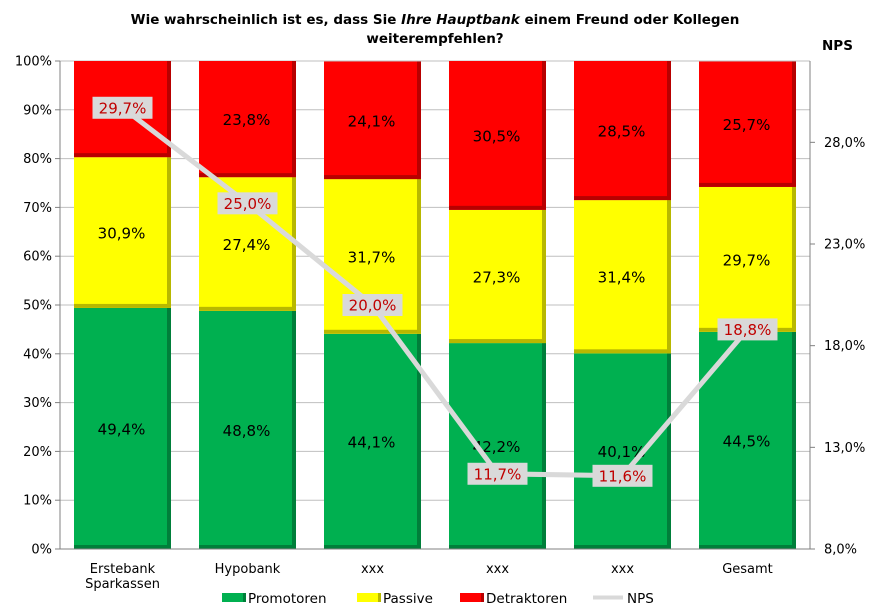  Describe the element at coordinates (37, 501) in the screenshot. I see `y-tick-label: 10%` at that location.